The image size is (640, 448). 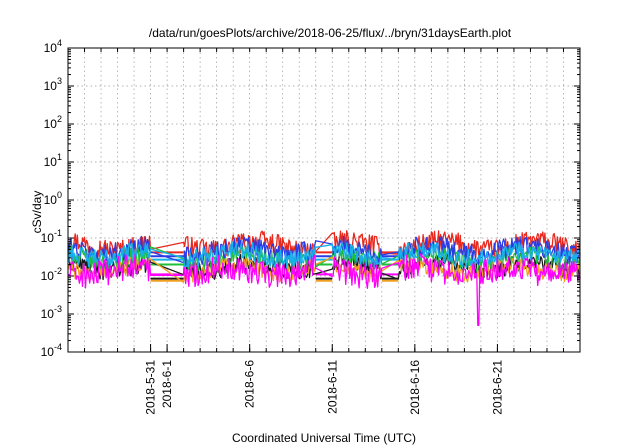 I want to click on x-tick-label: 2018-6-1, so click(x=167, y=384).